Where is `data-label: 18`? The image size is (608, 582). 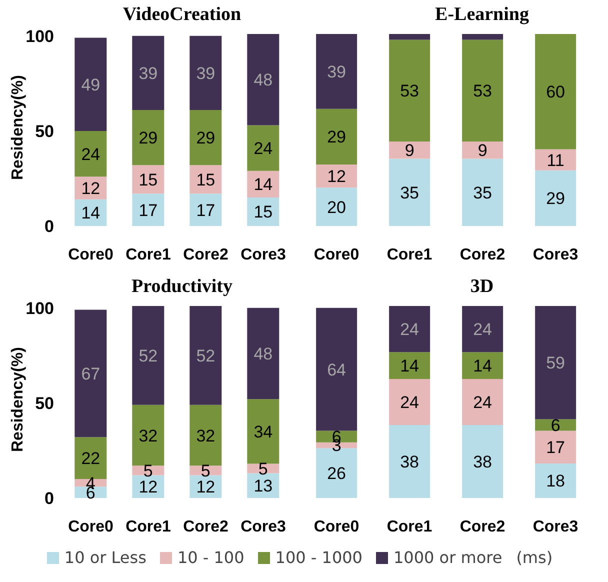
data-label: 18 is located at coordinates (556, 481).